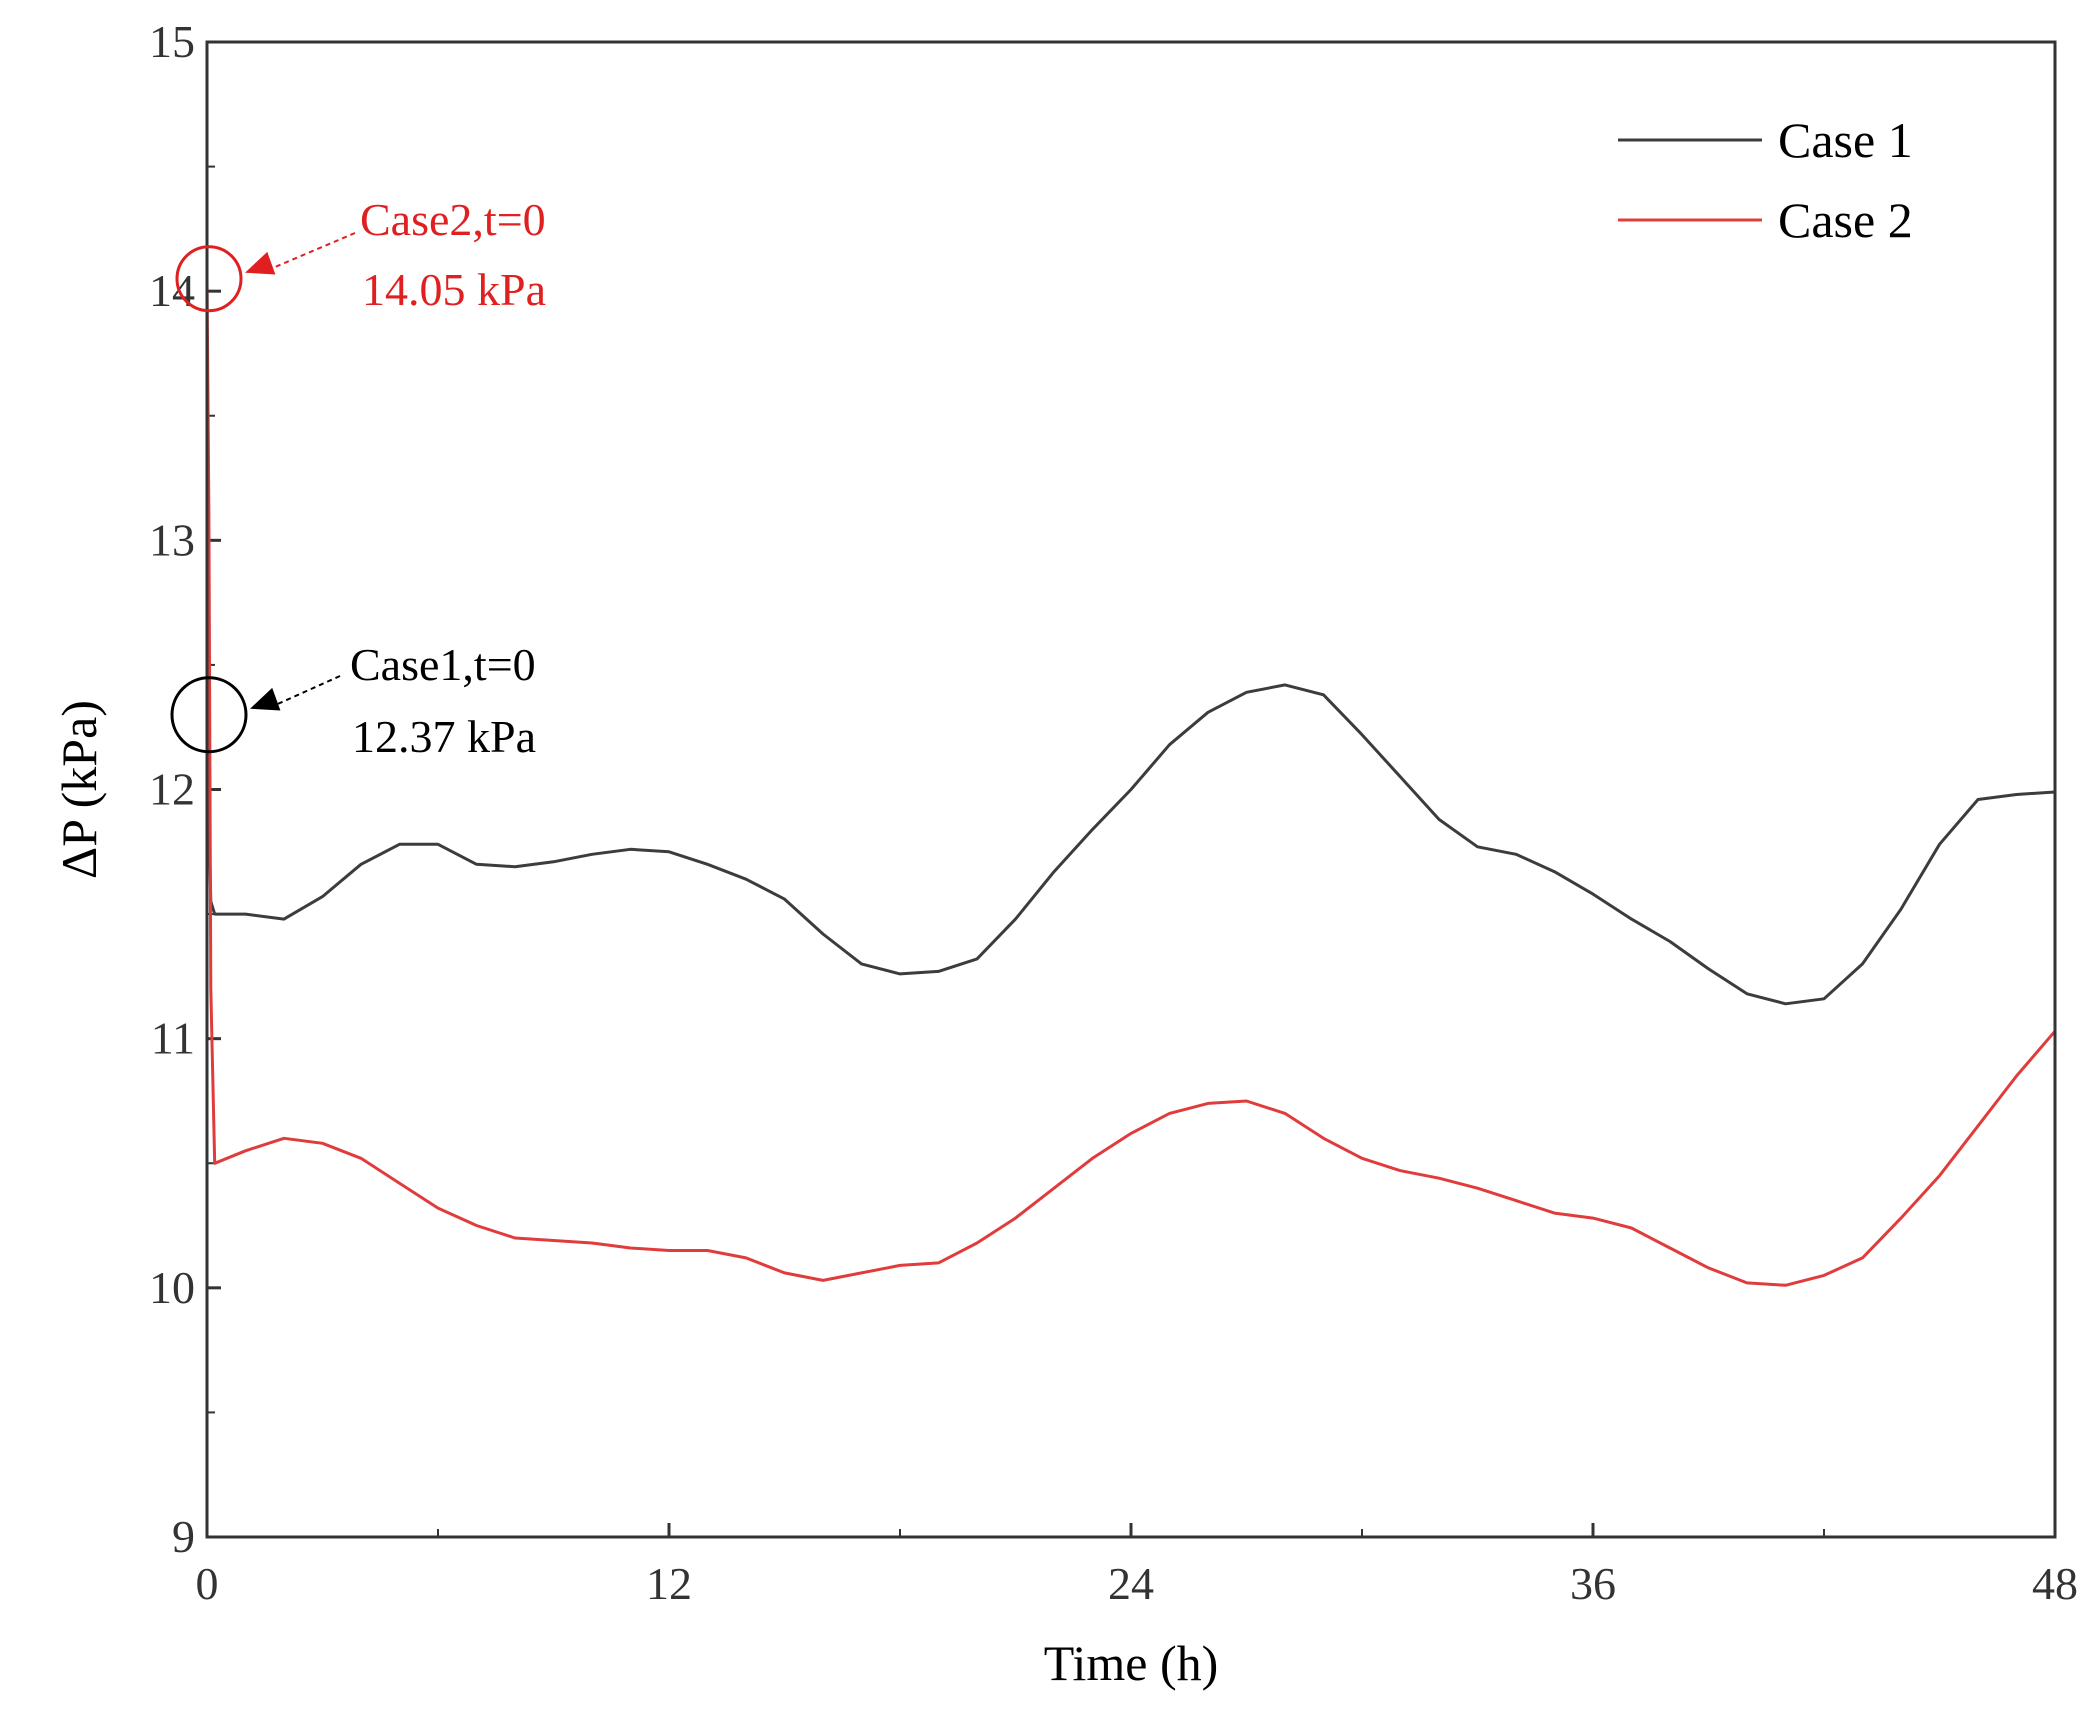  I want to click on annotation-label-line2: 12.37 kPa, so click(444, 736).